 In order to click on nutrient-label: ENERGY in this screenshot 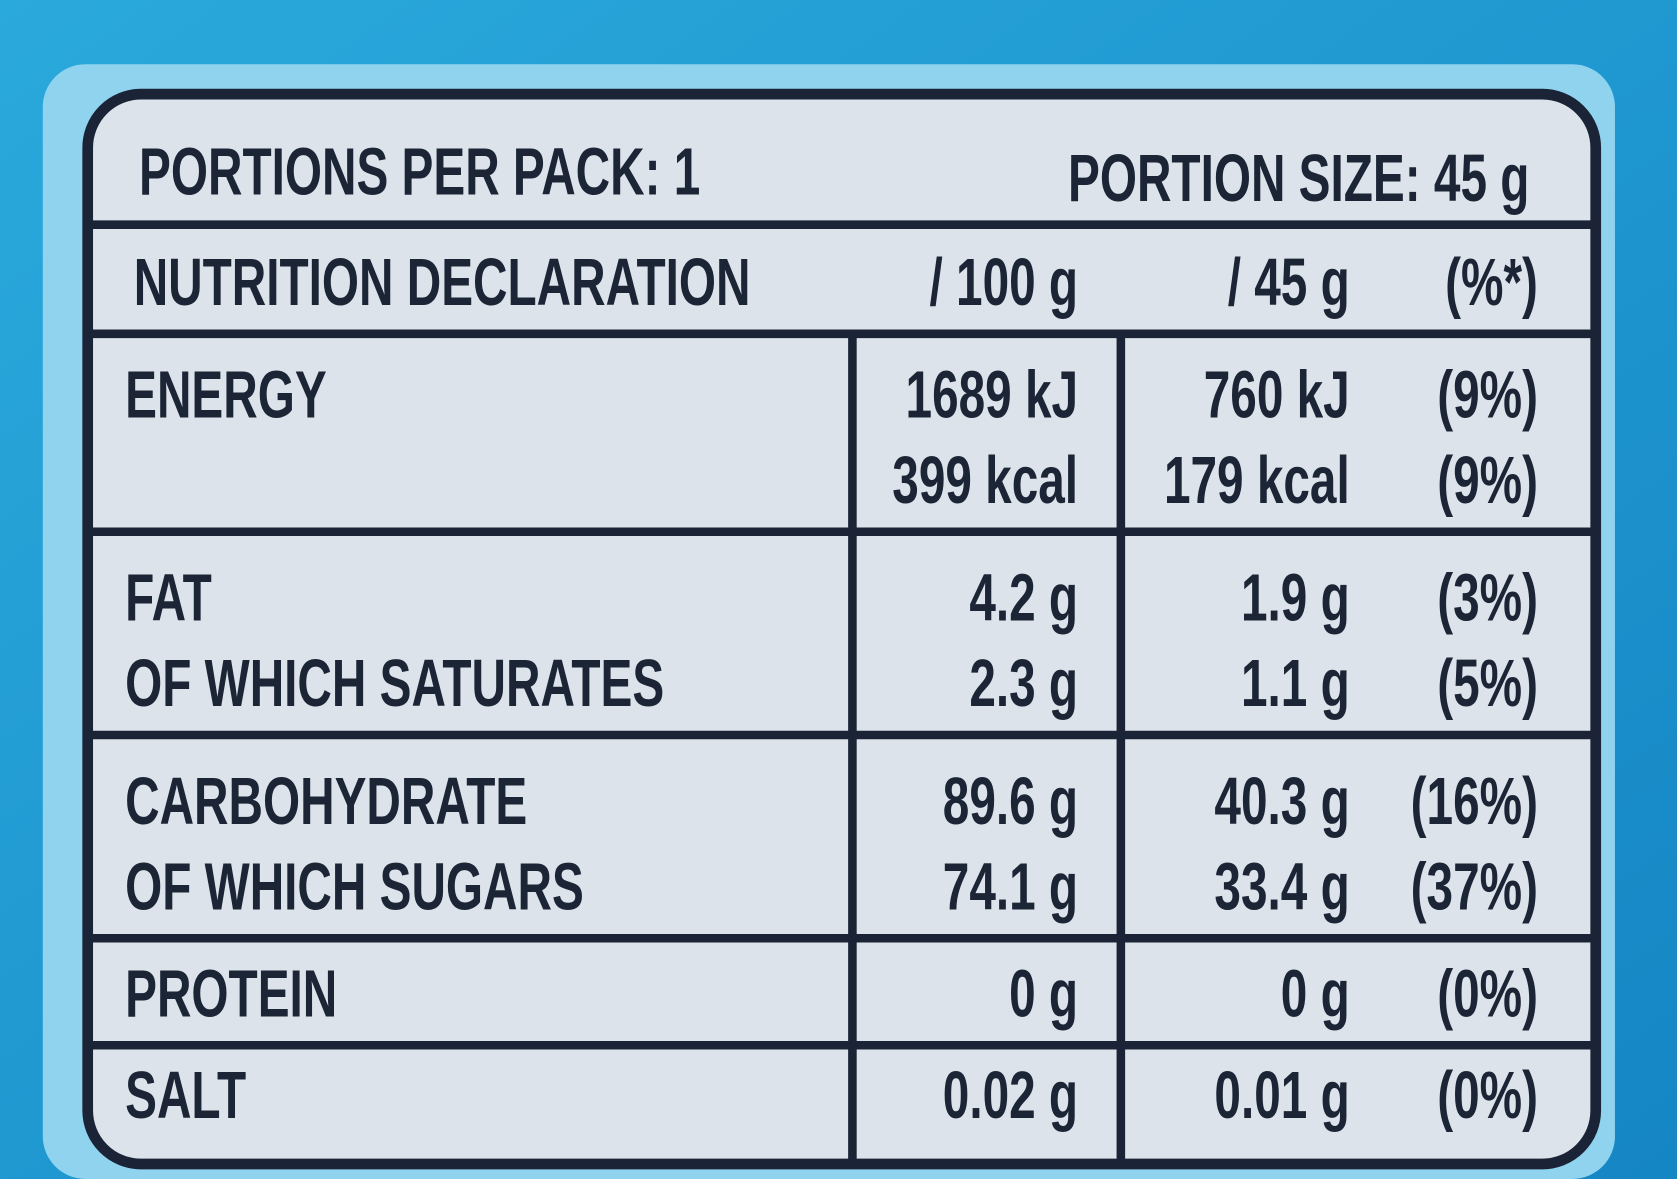, I will do `click(226, 395)`.